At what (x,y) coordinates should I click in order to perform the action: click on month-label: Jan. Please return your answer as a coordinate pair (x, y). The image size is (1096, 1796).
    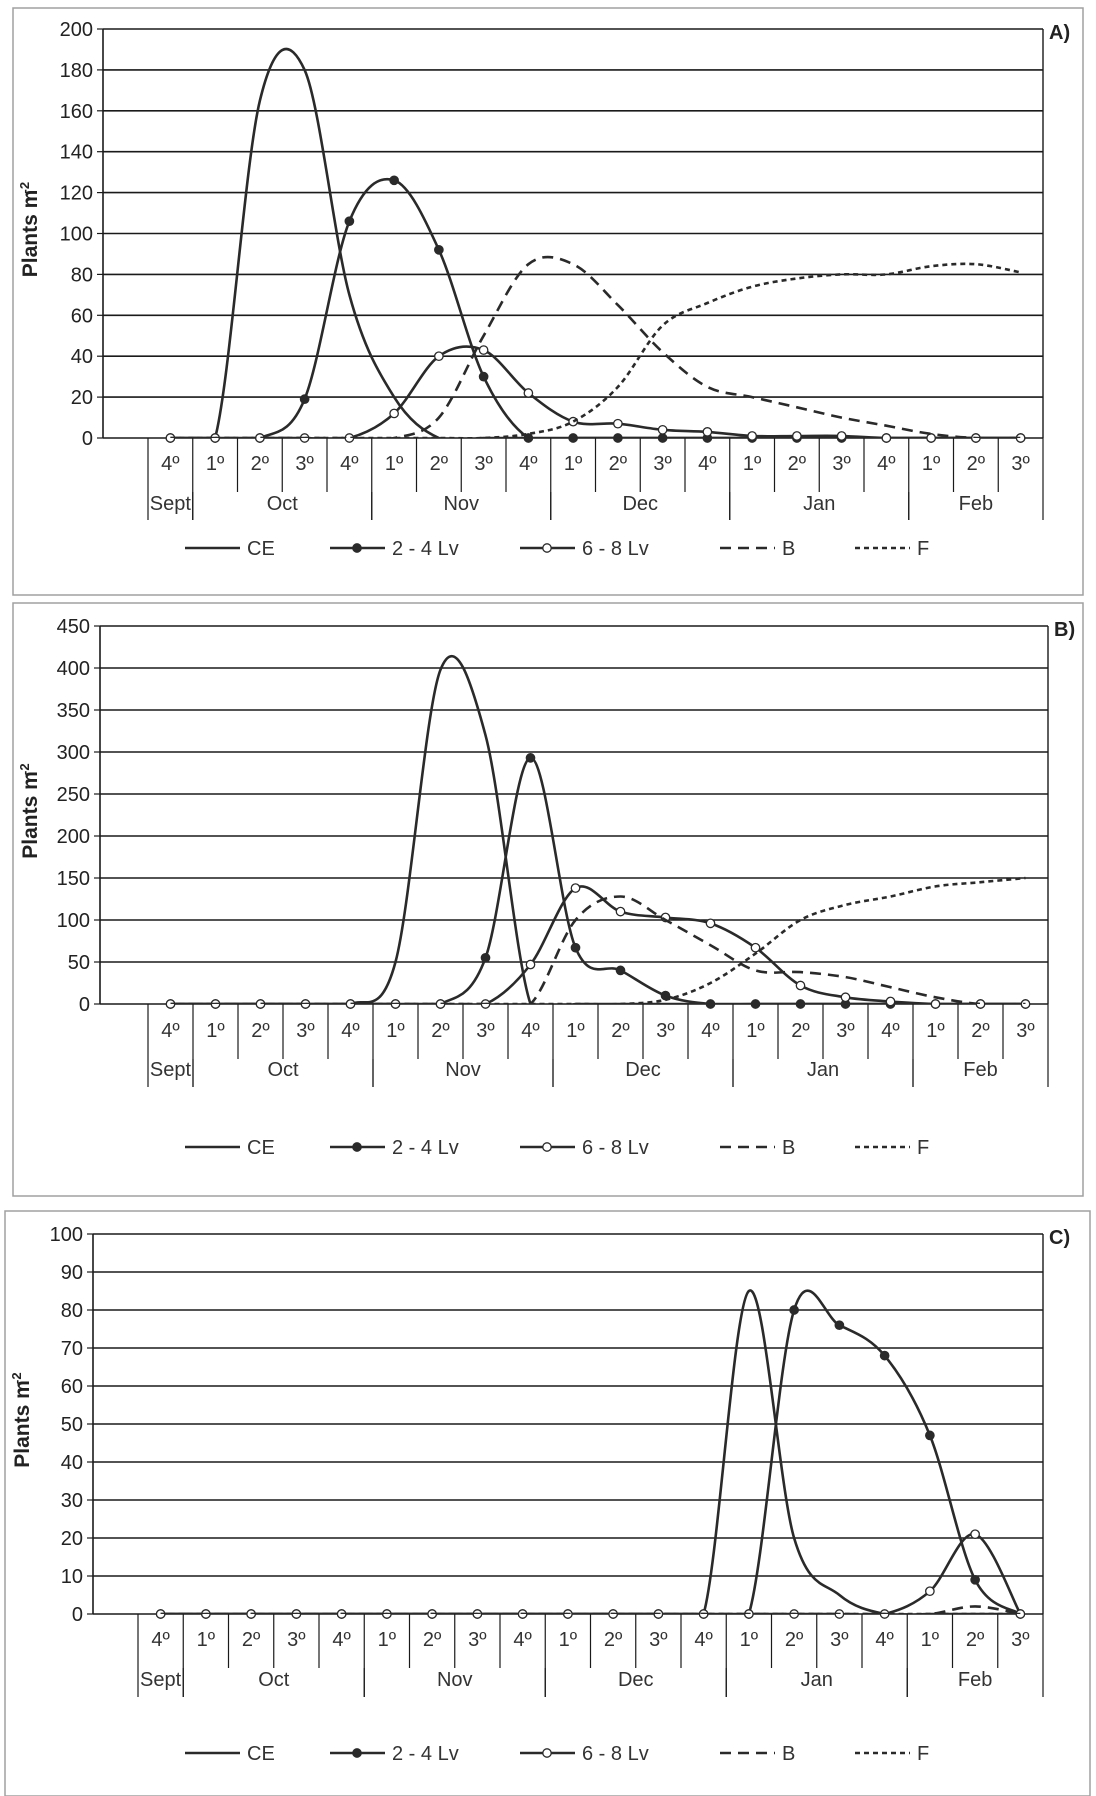
    Looking at the image, I should click on (819, 504).